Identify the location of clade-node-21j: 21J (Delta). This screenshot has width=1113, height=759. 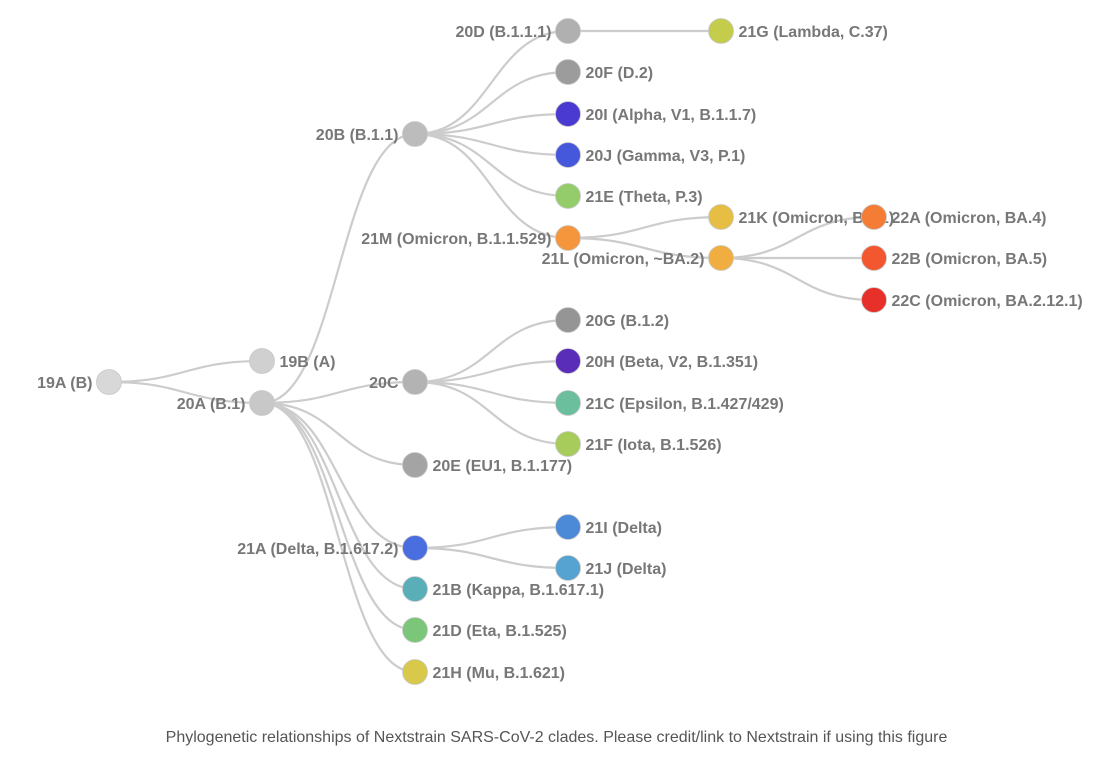
(611, 568).